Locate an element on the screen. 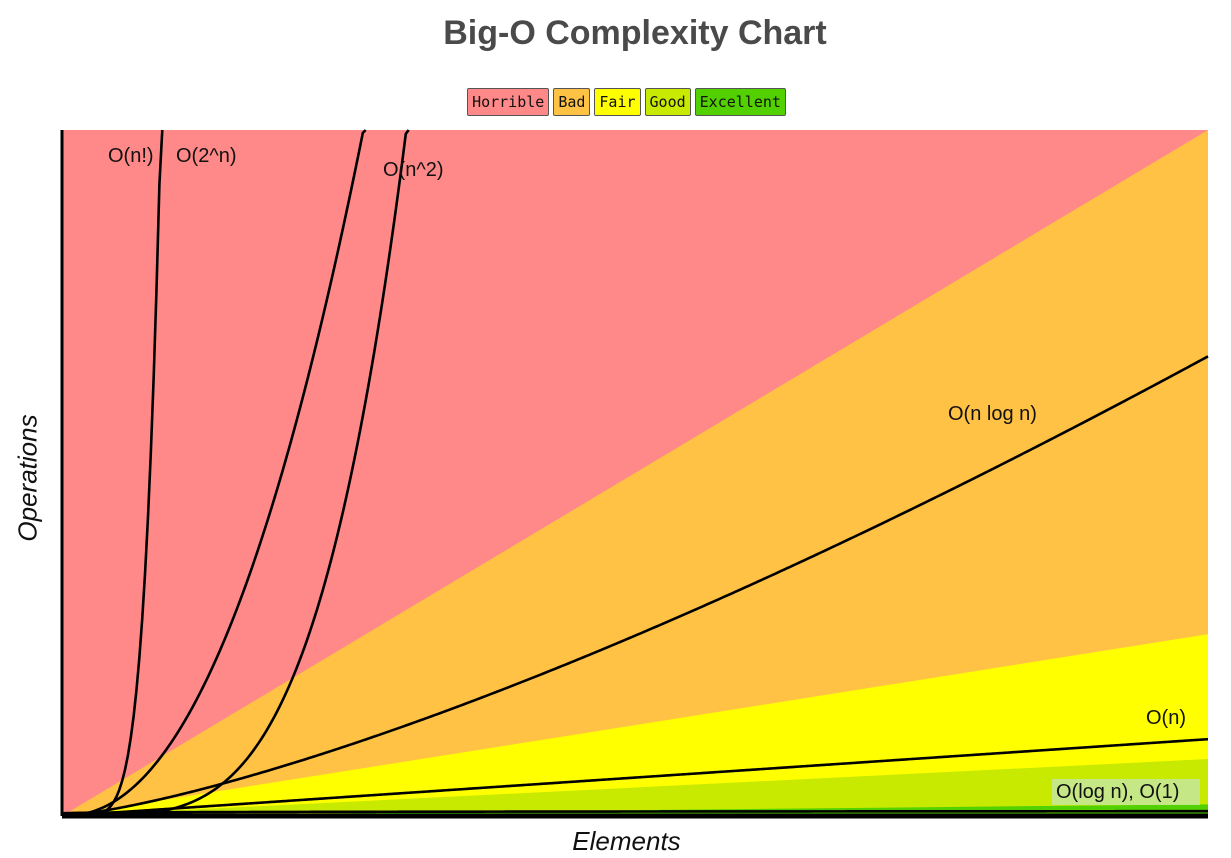 This screenshot has width=1231, height=858. legend: Horrible Bad Fair Good Excellent is located at coordinates (615, 102).